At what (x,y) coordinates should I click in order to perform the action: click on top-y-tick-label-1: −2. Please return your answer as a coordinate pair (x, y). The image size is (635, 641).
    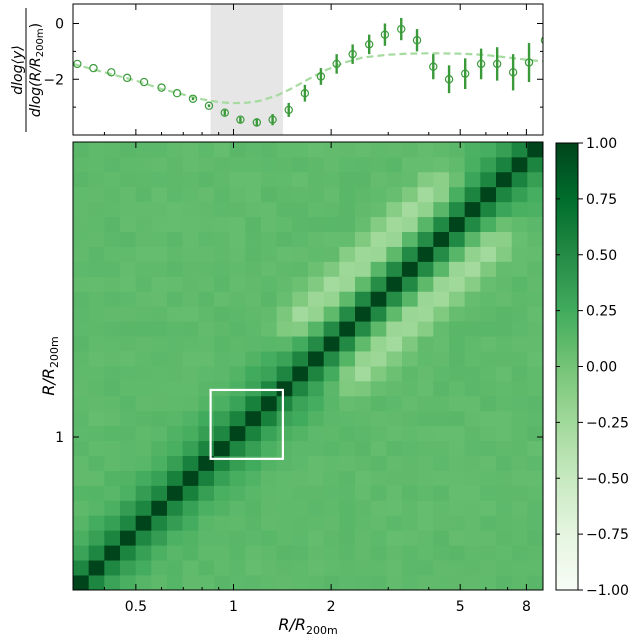
    Looking at the image, I should click on (53, 80).